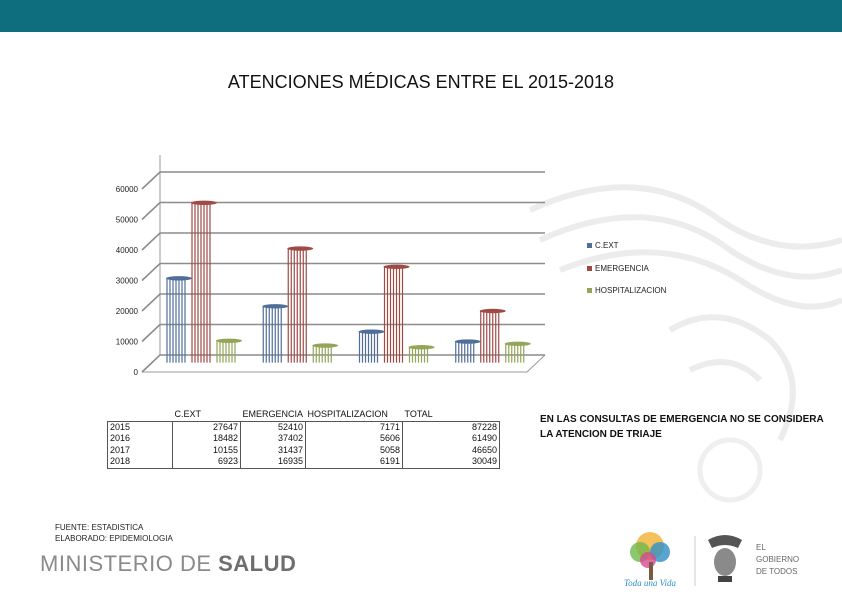 The image size is (842, 596). I want to click on table-cell: 6923, so click(206, 462).